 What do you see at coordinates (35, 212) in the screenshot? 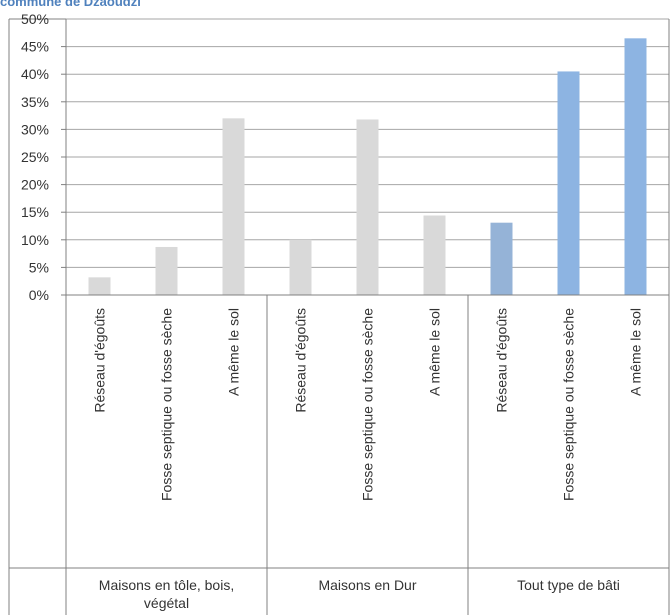
I see `y-tick-label: 15%` at bounding box center [35, 212].